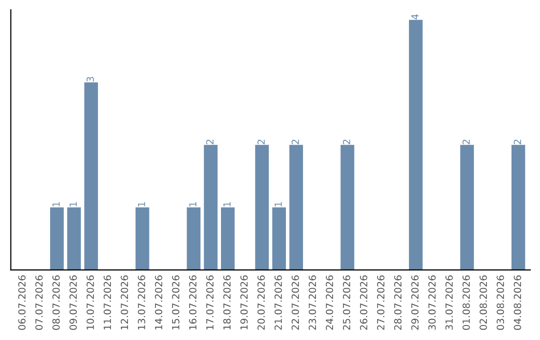 The image size is (540, 340). What do you see at coordinates (176, 302) in the screenshot?
I see `x-tick-label: 15.07.2026` at bounding box center [176, 302].